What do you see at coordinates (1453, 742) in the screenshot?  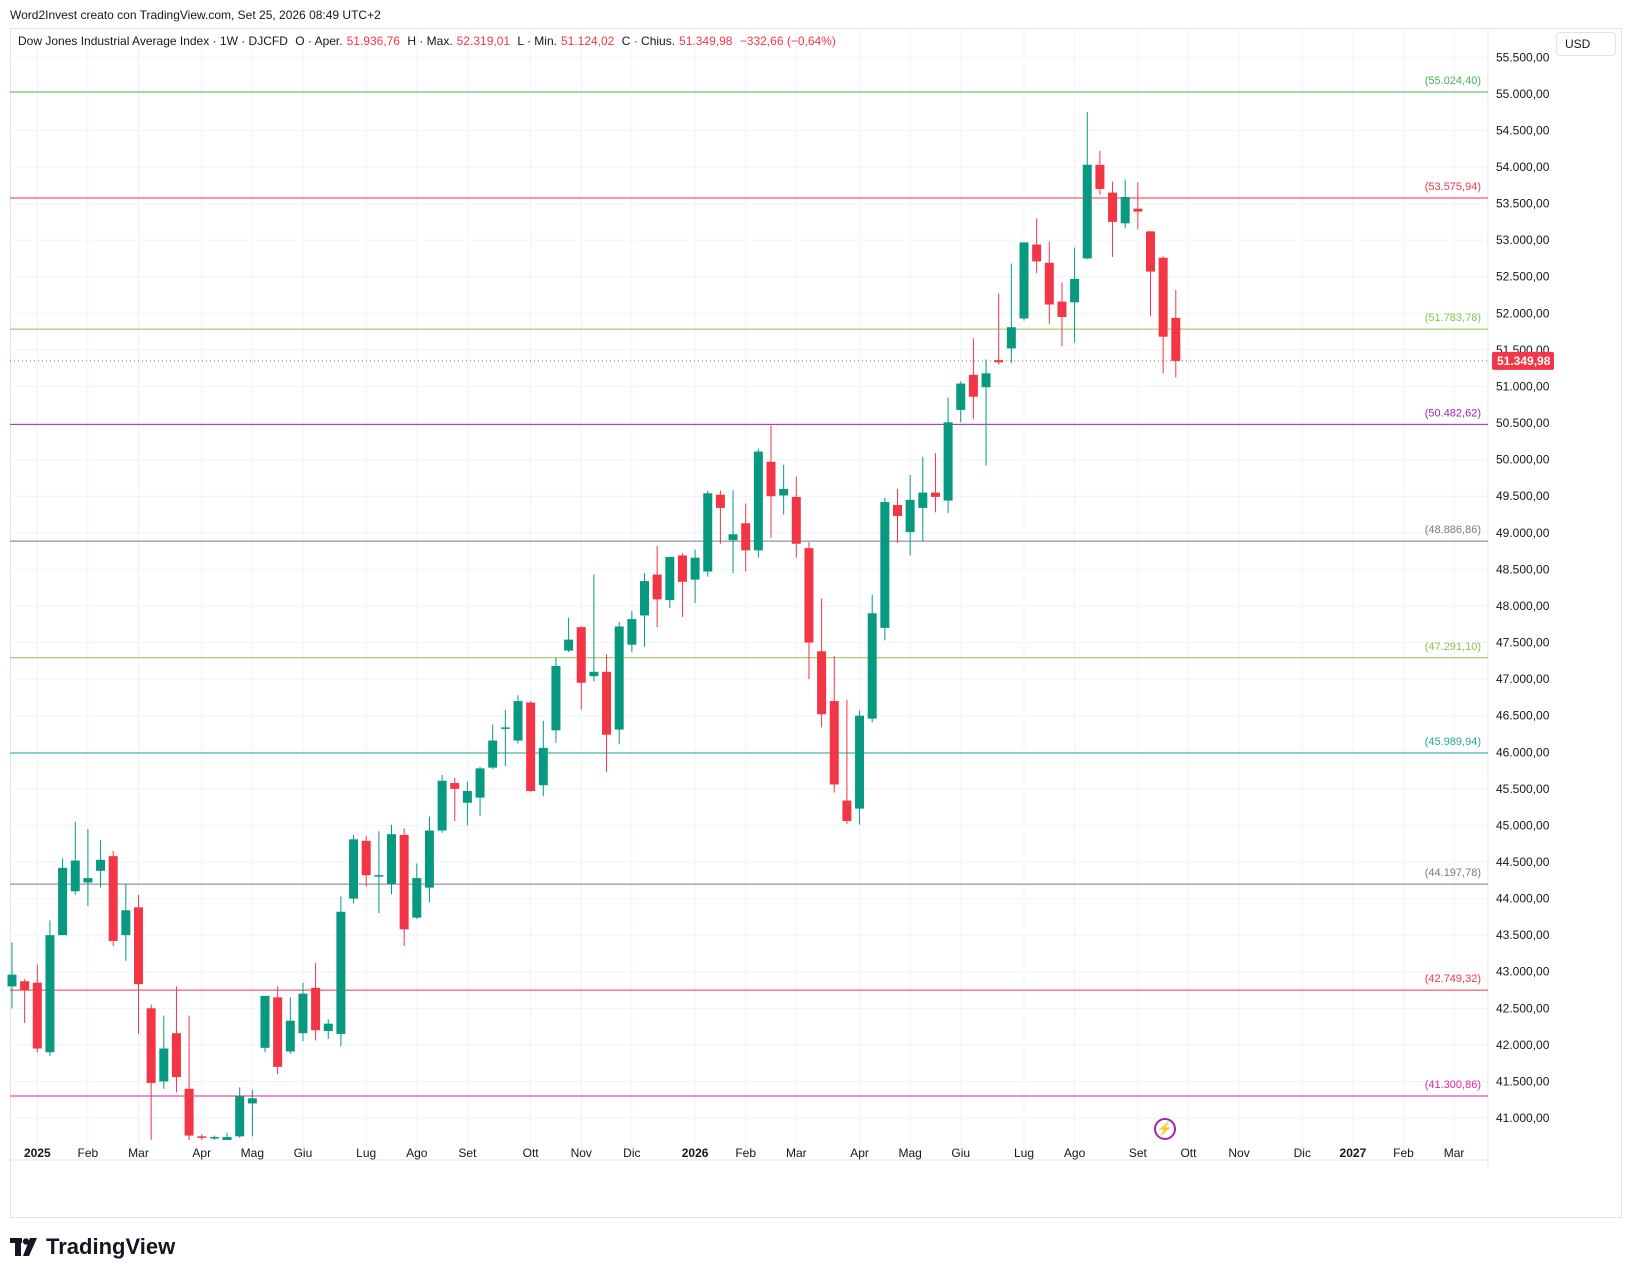 I see `level-label: (45.989,94)` at bounding box center [1453, 742].